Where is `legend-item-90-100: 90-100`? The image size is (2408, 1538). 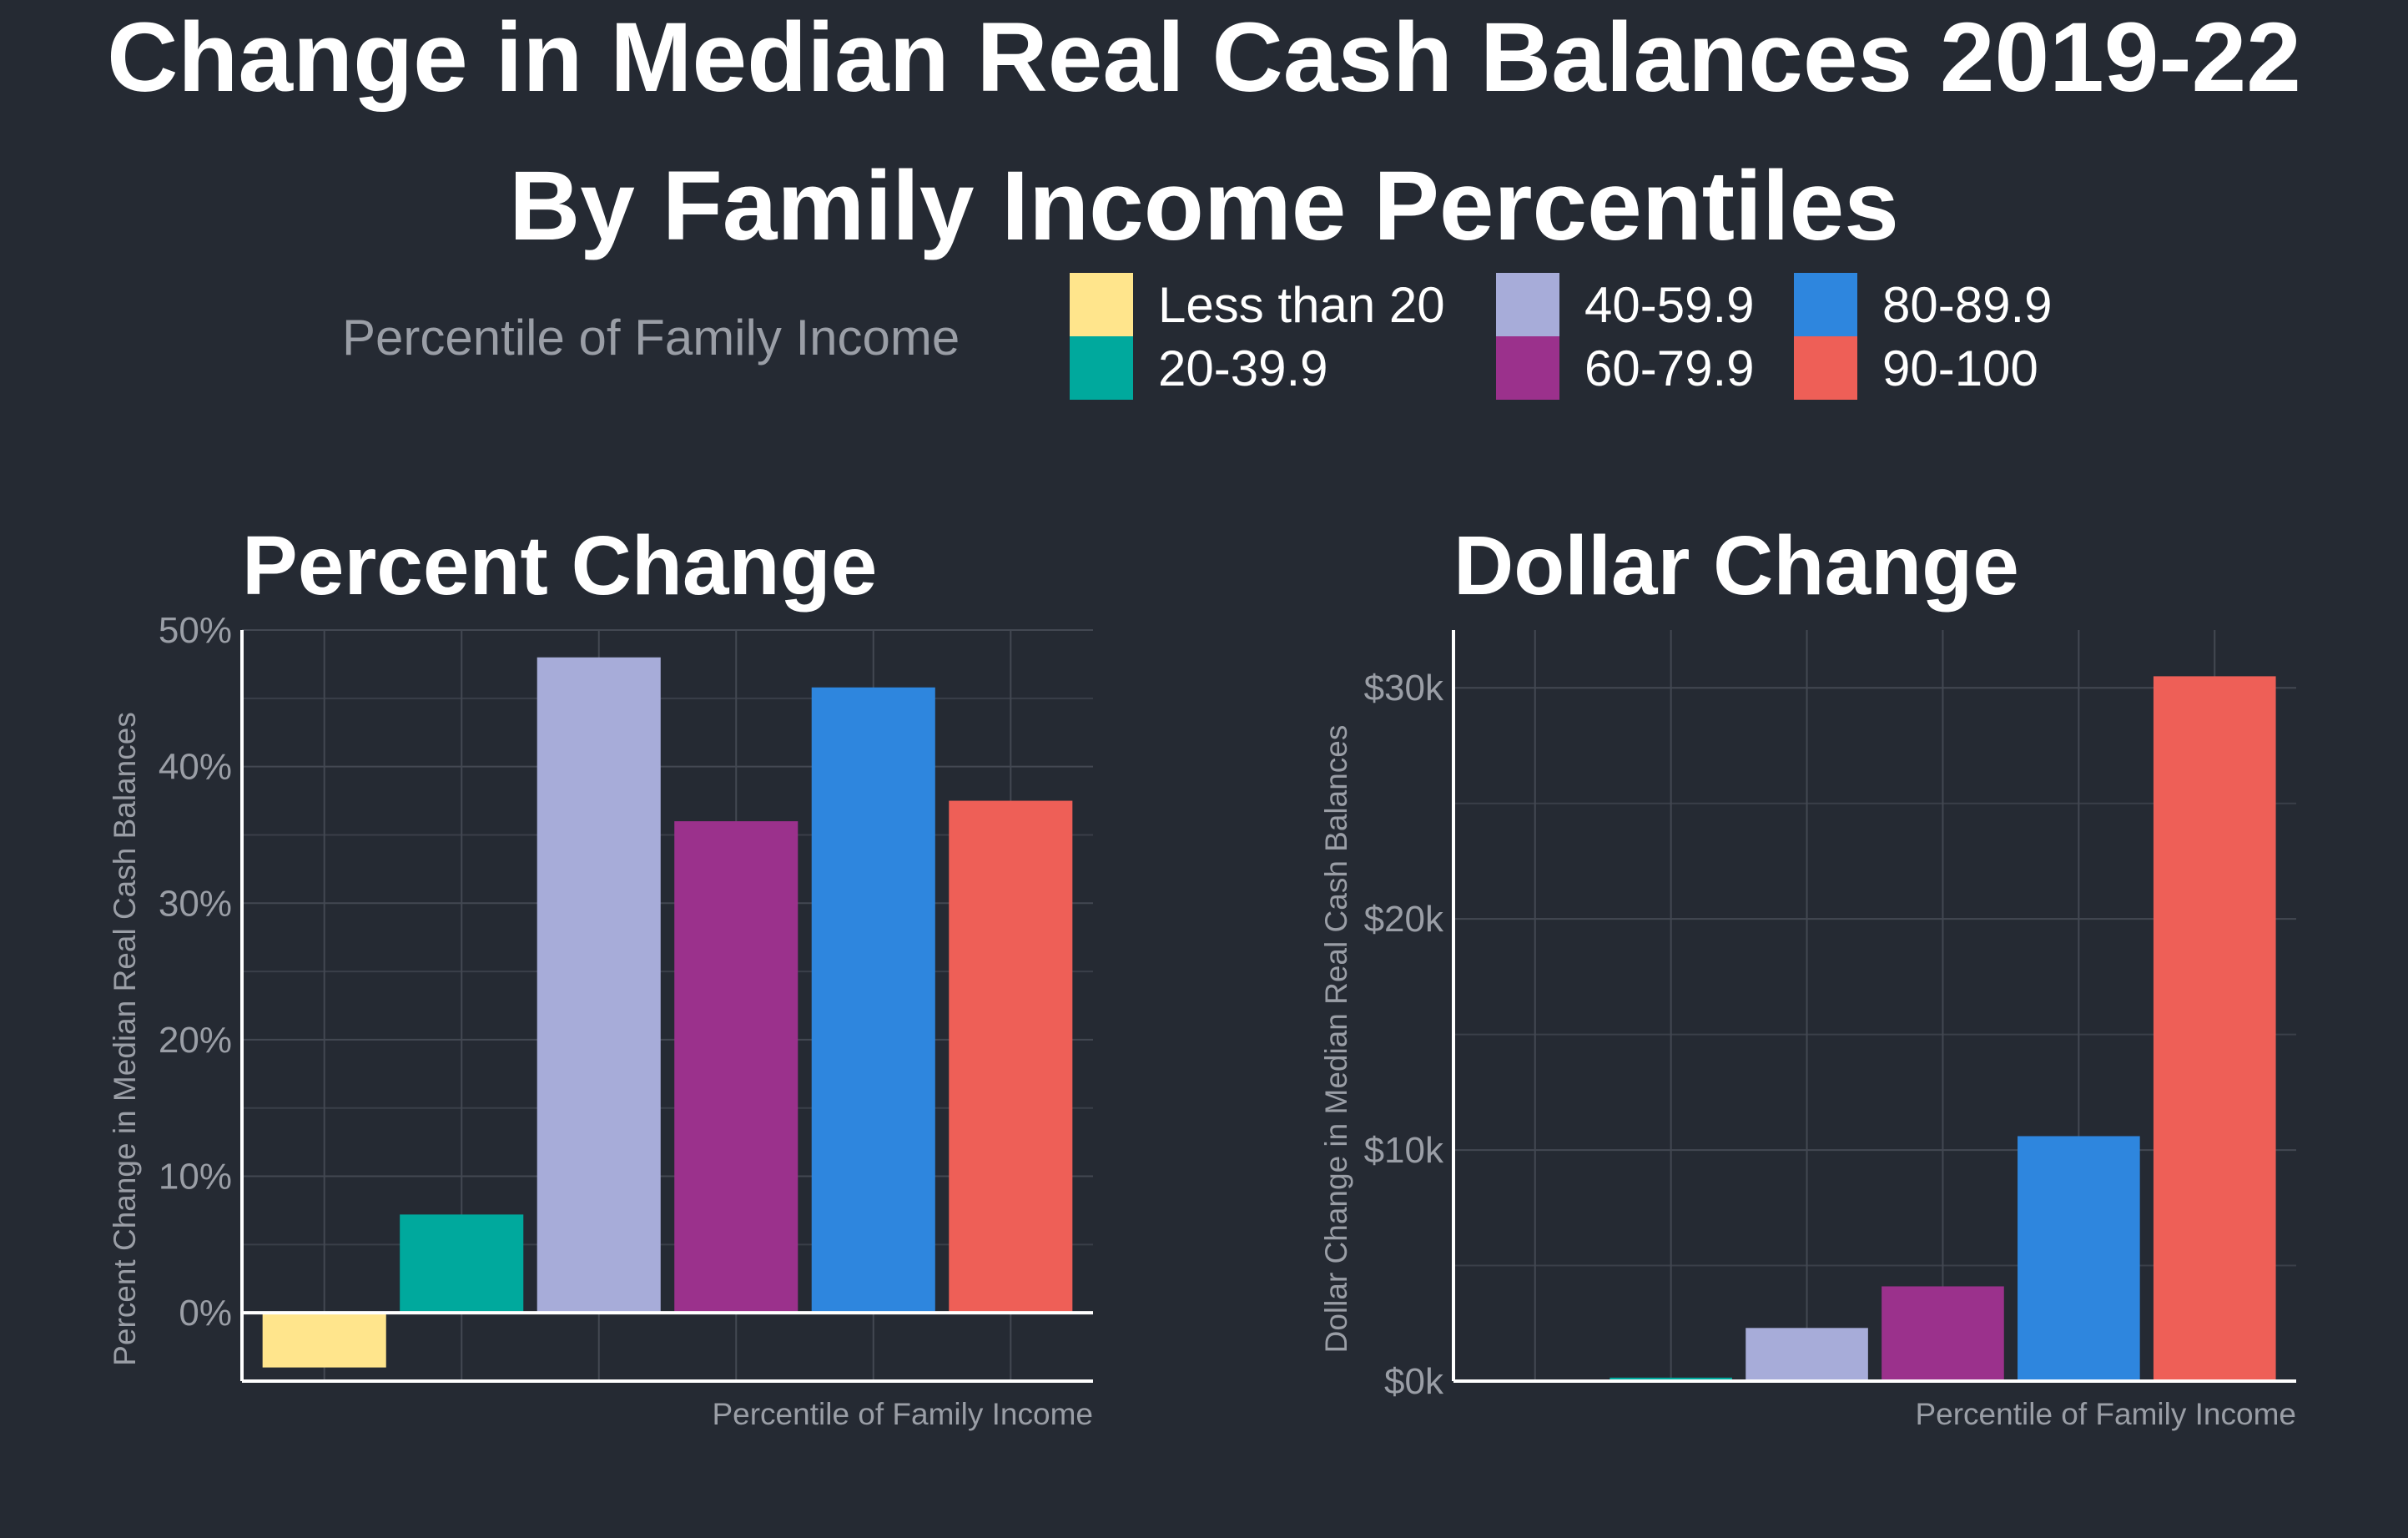 legend-item-90-100: 90-100 is located at coordinates (1916, 368).